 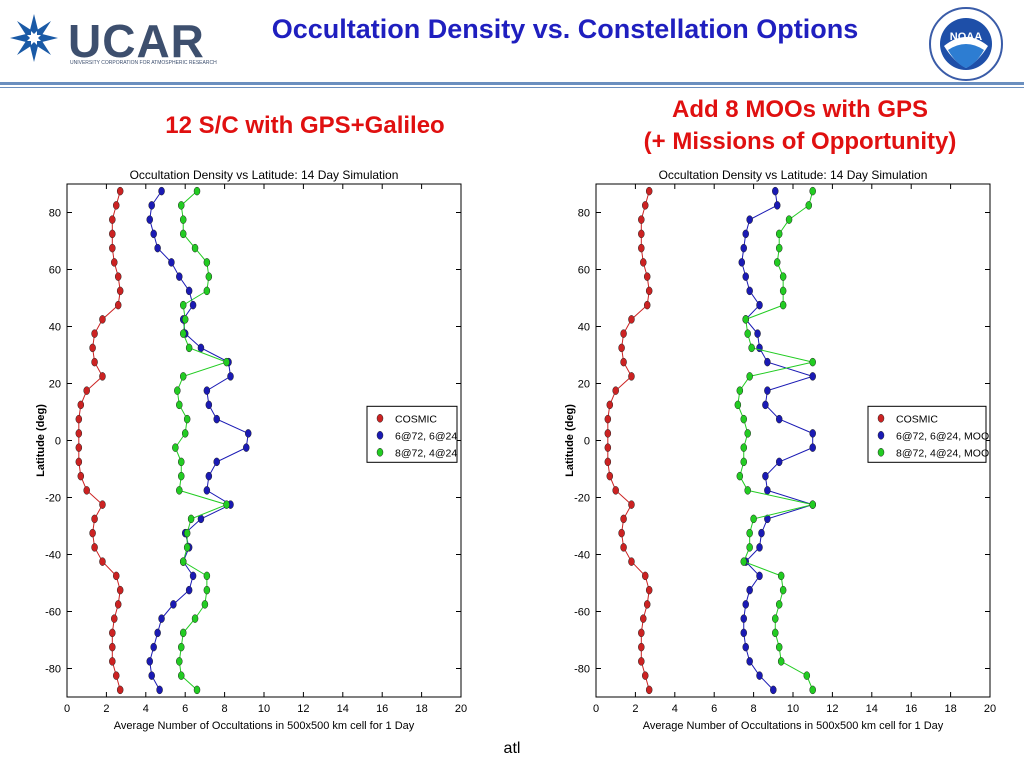 What do you see at coordinates (582, 670) in the screenshot?
I see `chart1-y-tick-label: -80` at bounding box center [582, 670].